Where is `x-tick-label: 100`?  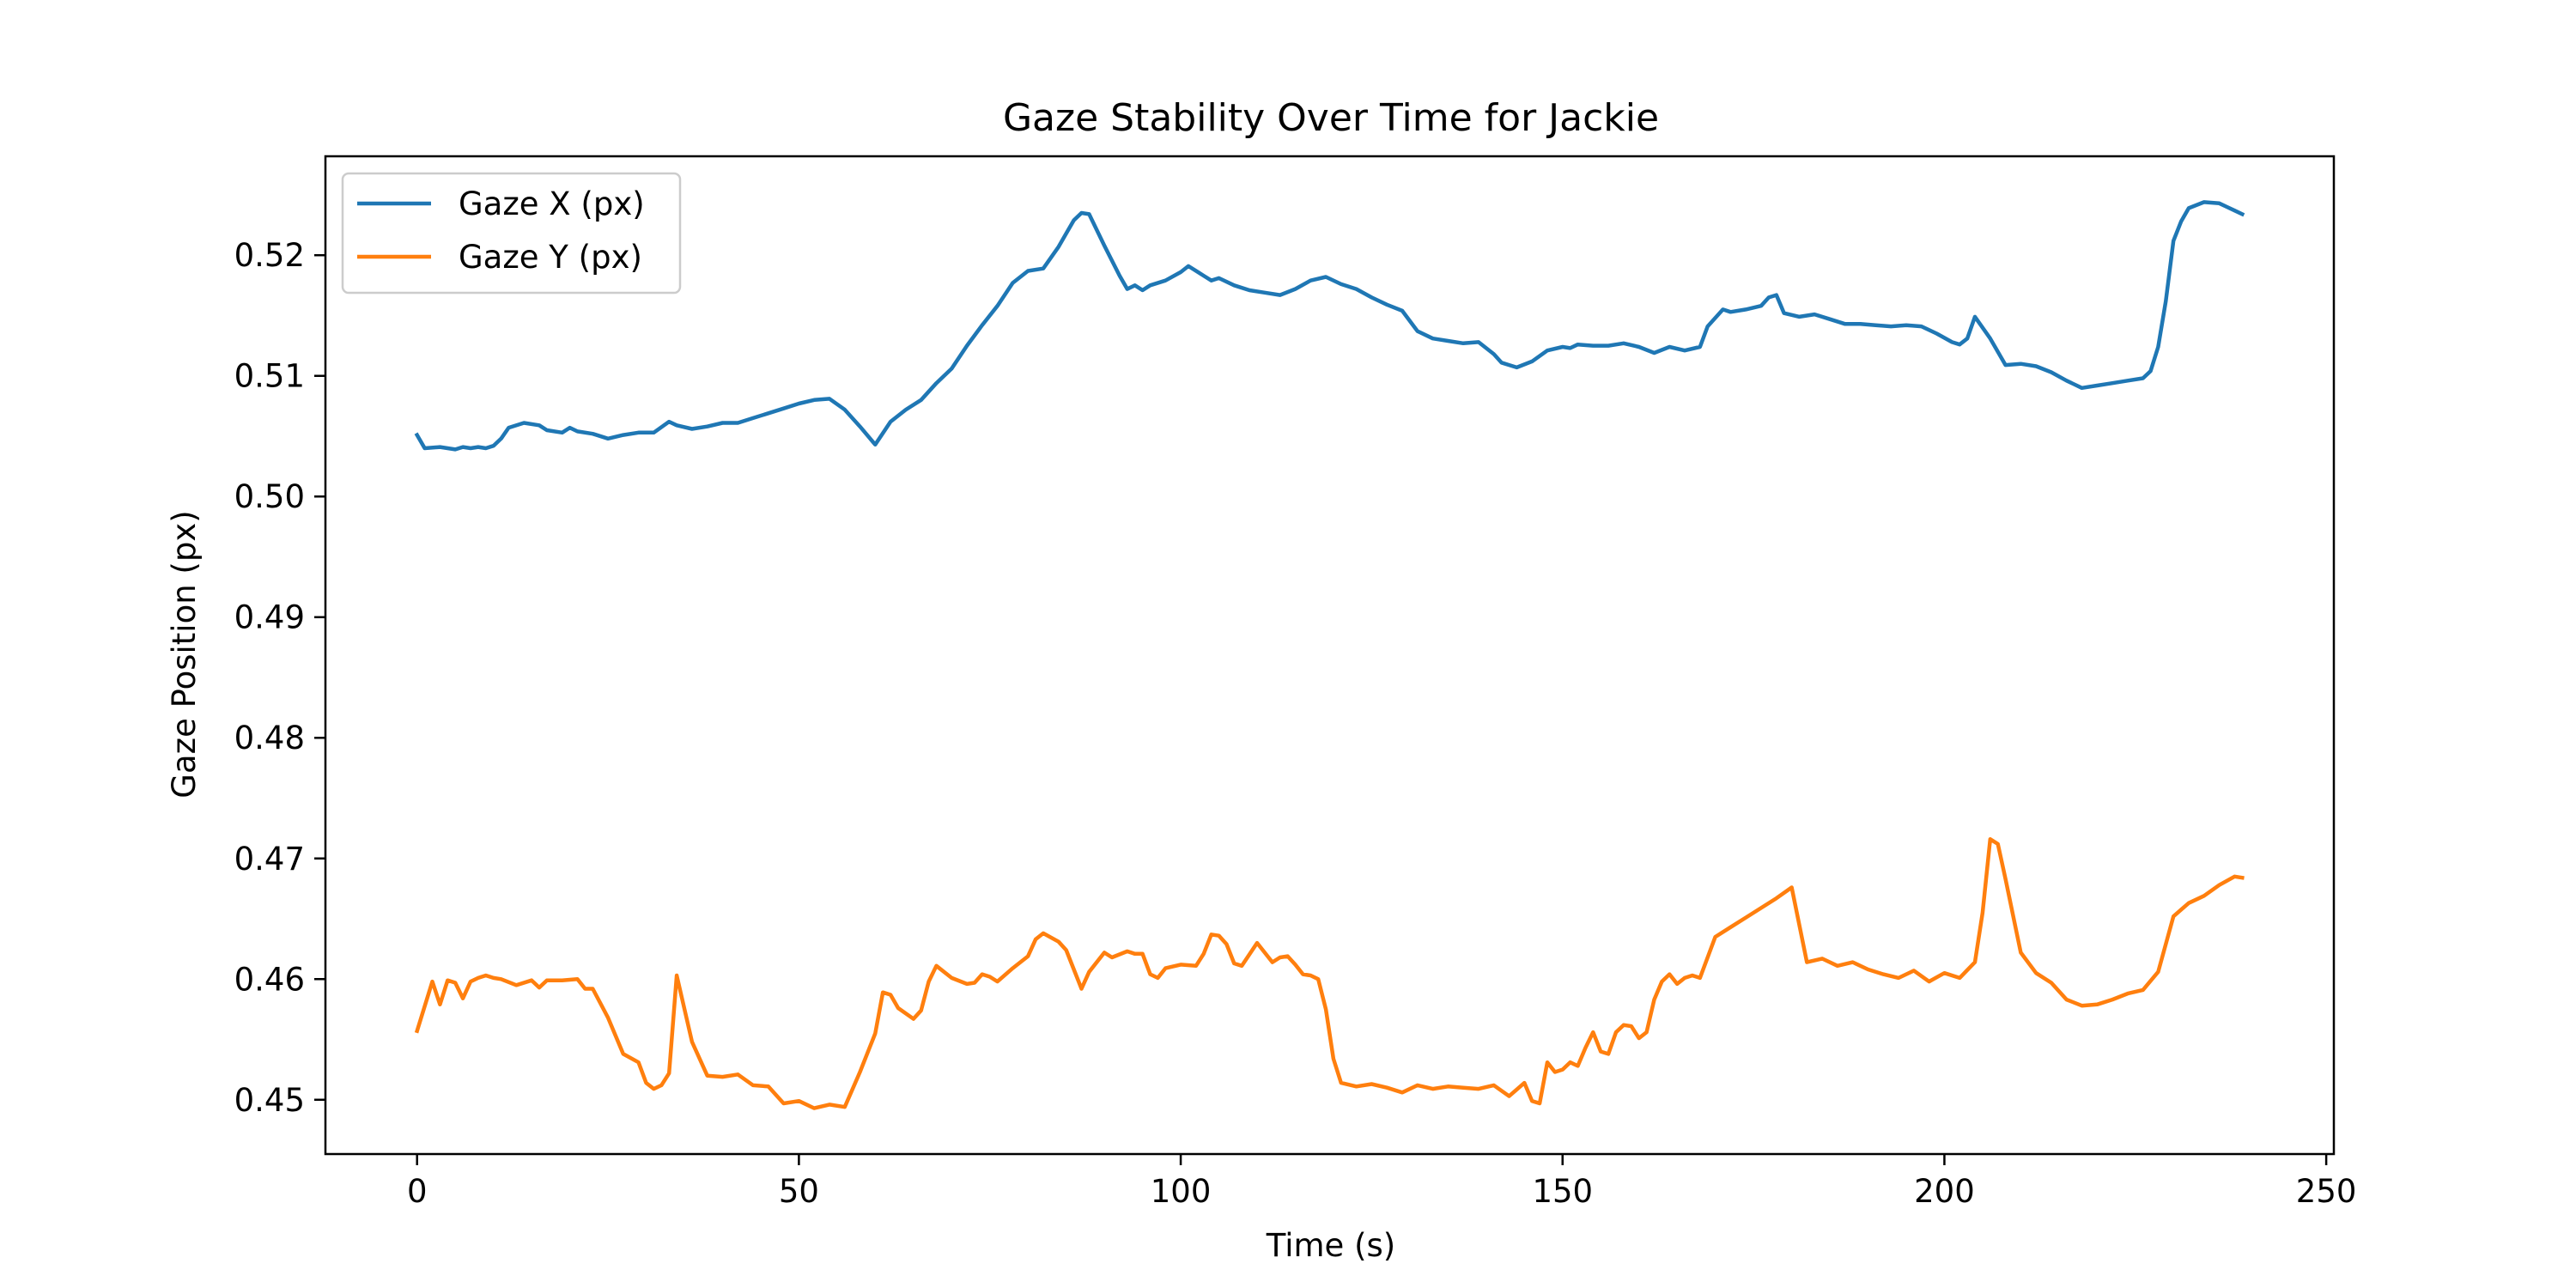
x-tick-label: 100 is located at coordinates (1181, 1191).